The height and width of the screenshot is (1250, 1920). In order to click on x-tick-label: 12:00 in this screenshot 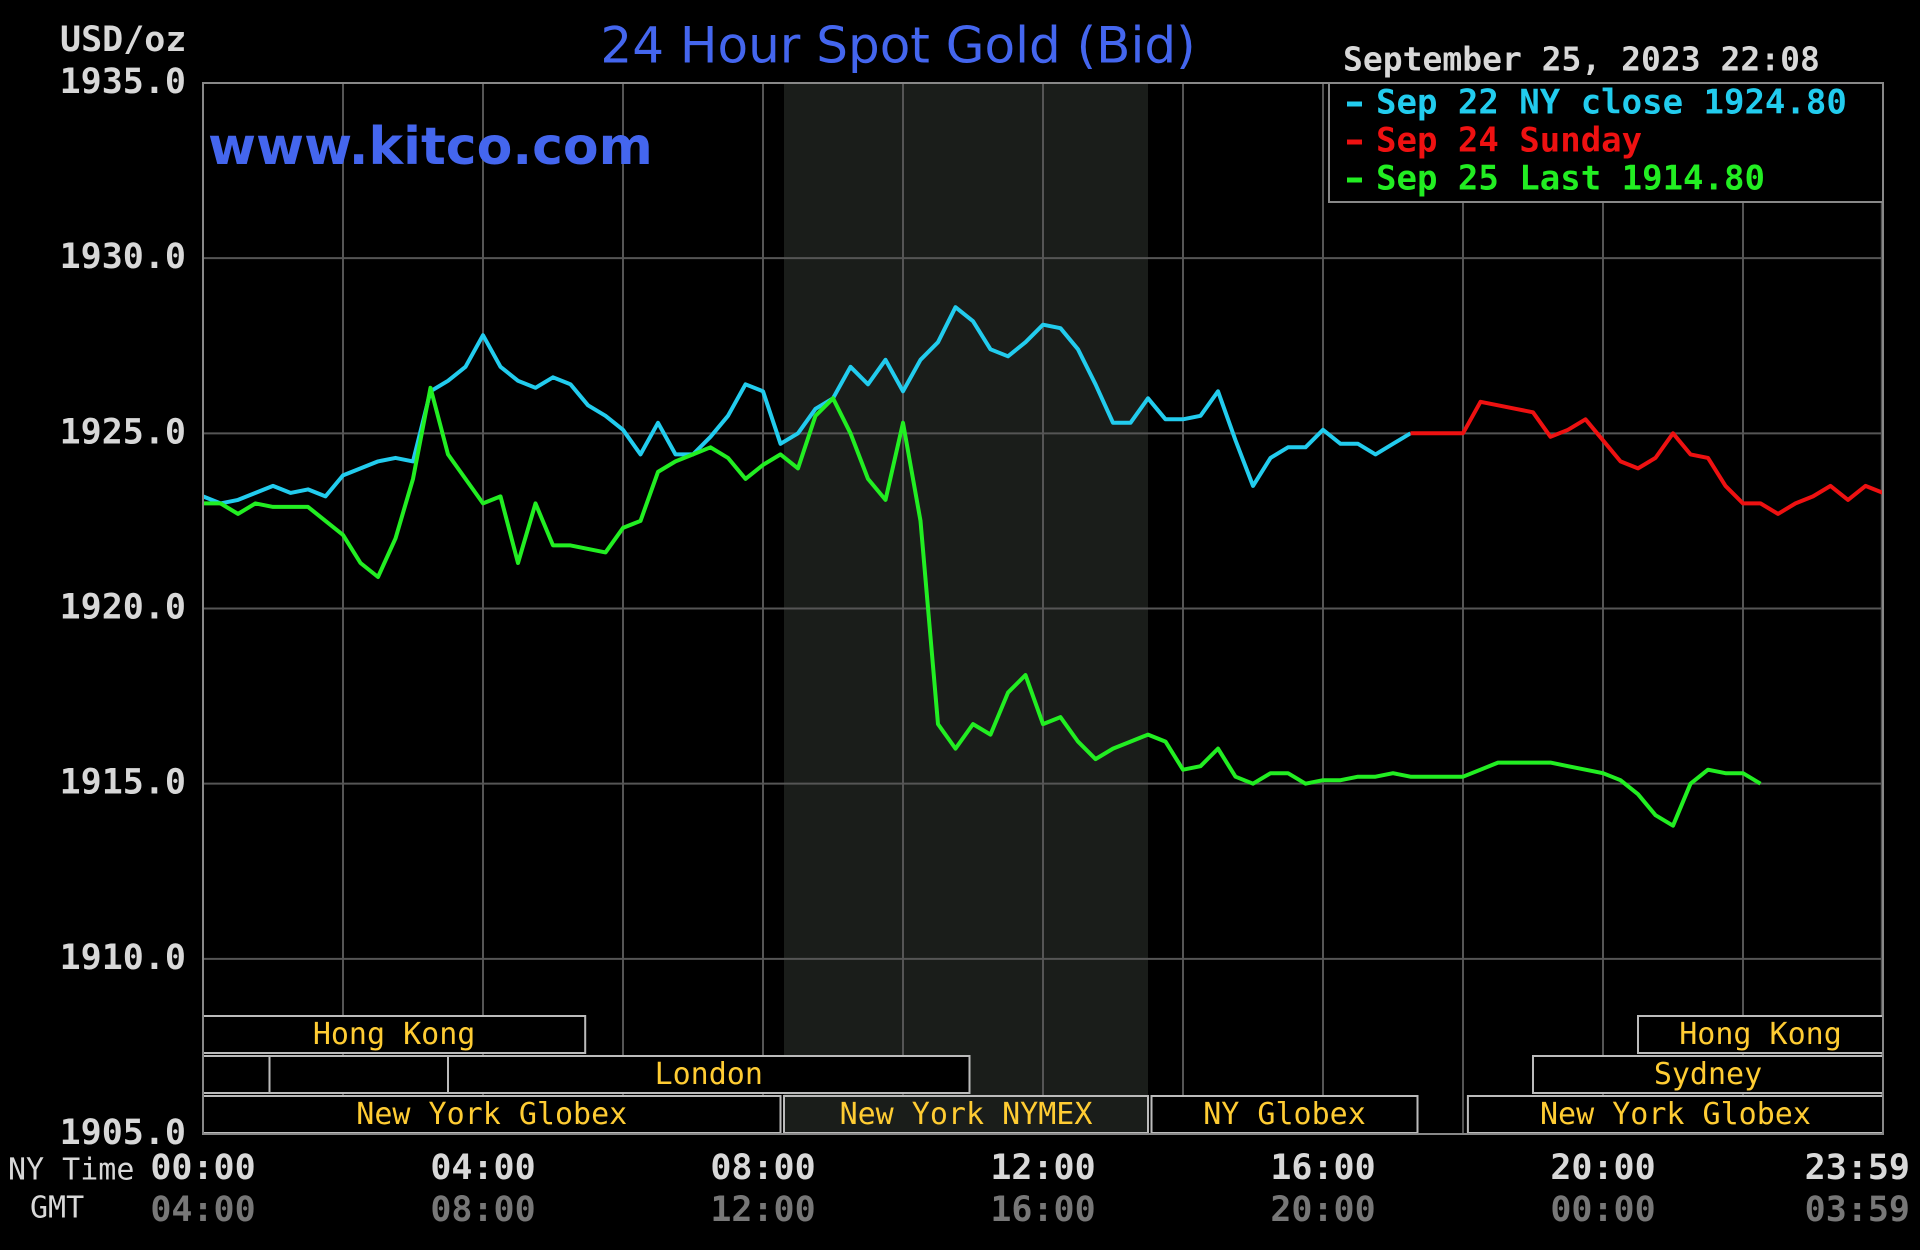, I will do `click(1042, 1168)`.